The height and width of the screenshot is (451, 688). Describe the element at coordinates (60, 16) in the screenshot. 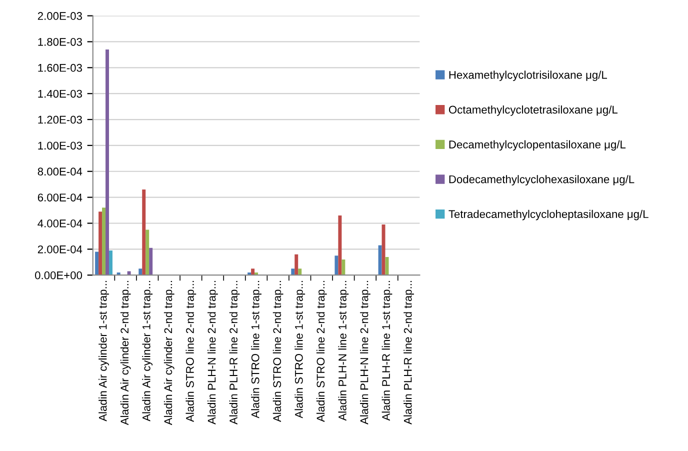

I see `y-tick-label: 2.00E-03` at that location.